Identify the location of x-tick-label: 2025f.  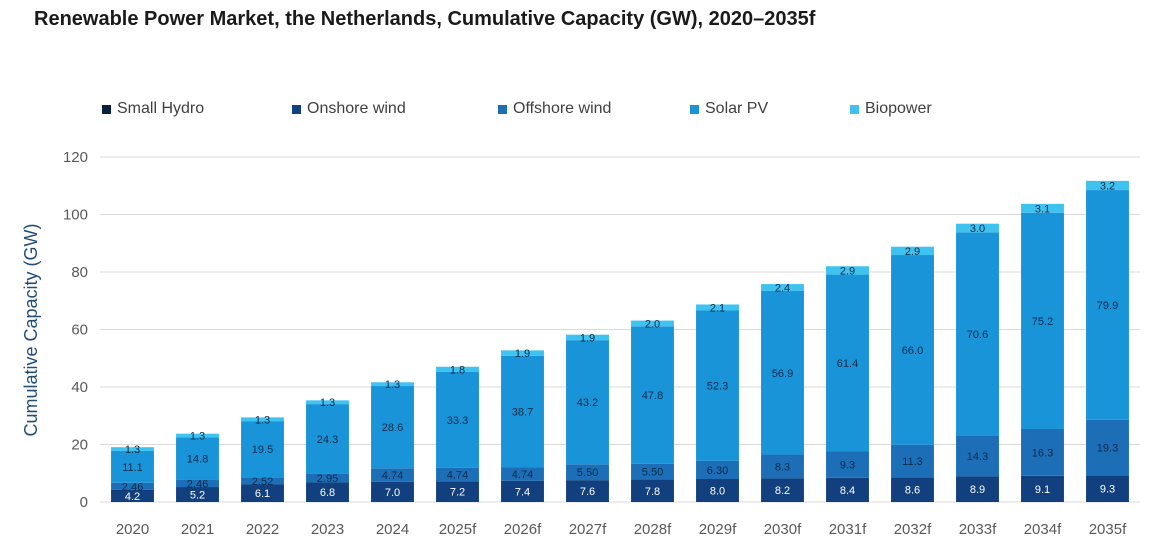
(458, 529).